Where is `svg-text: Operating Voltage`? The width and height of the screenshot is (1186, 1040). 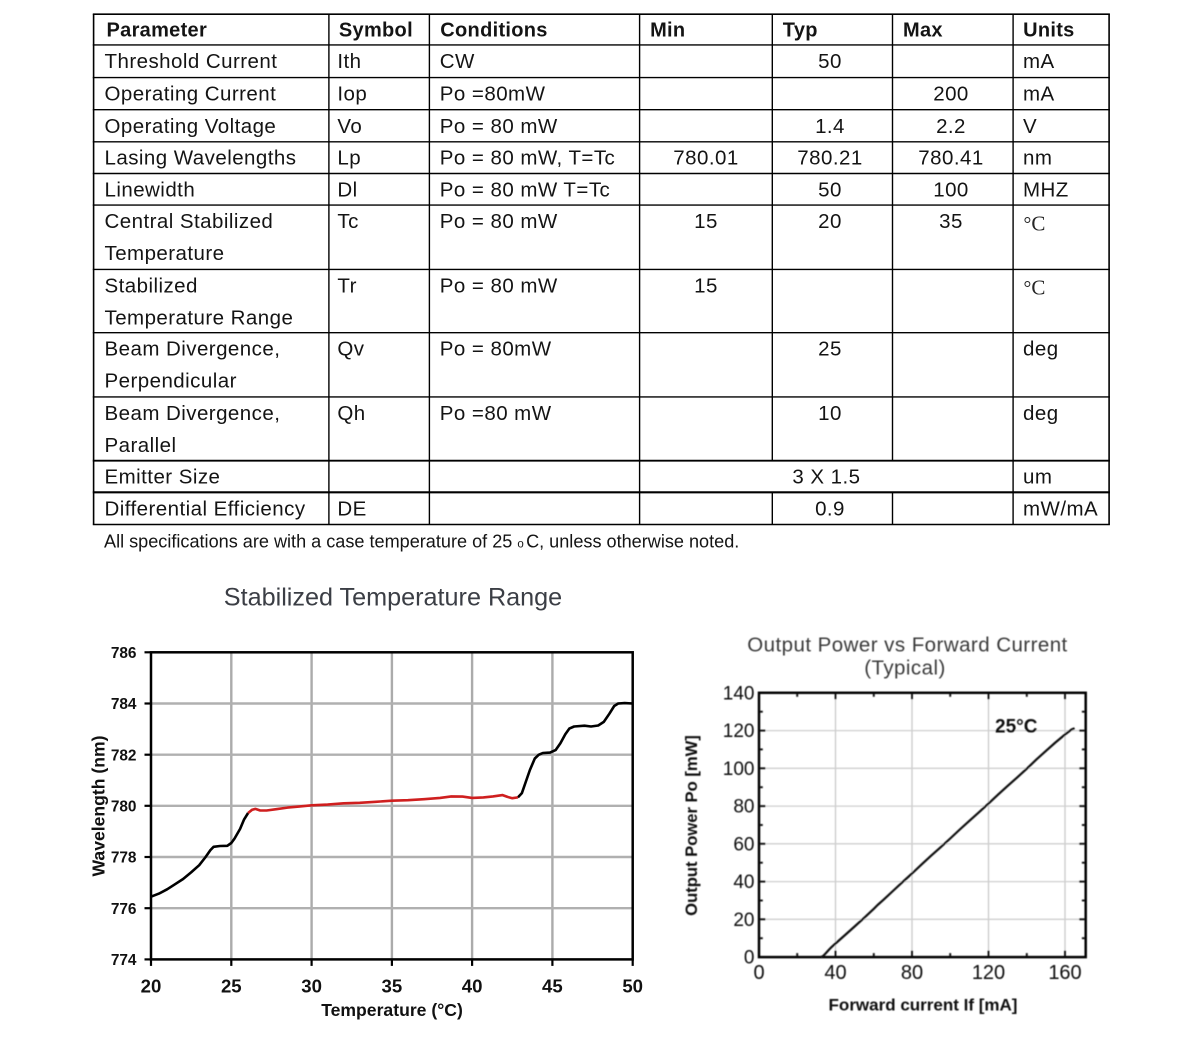
svg-text: Operating Voltage is located at coordinates (191, 126).